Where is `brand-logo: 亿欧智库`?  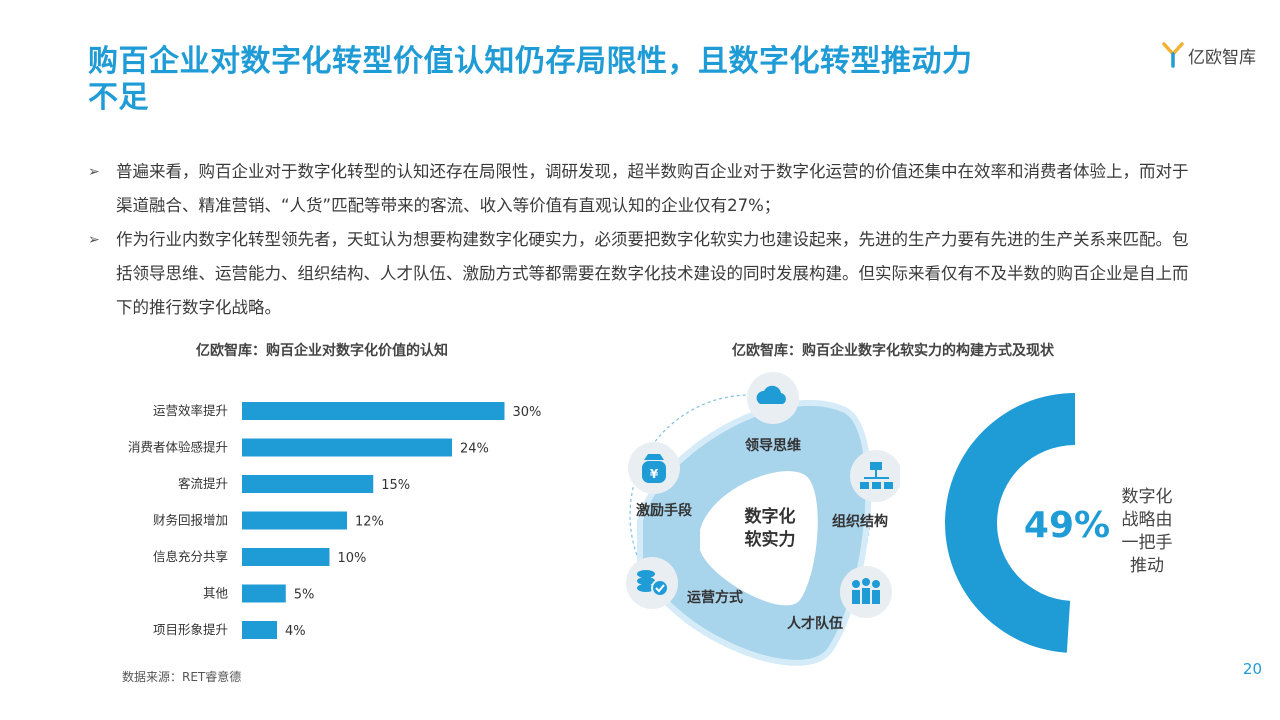
brand-logo: 亿欧智库 is located at coordinates (1209, 55).